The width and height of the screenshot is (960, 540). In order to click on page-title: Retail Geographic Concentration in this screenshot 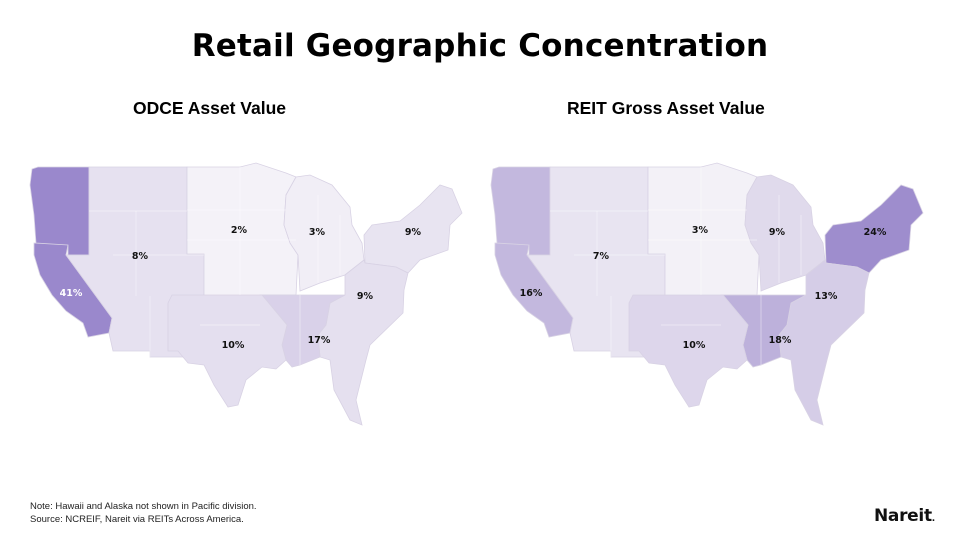, I will do `click(480, 46)`.